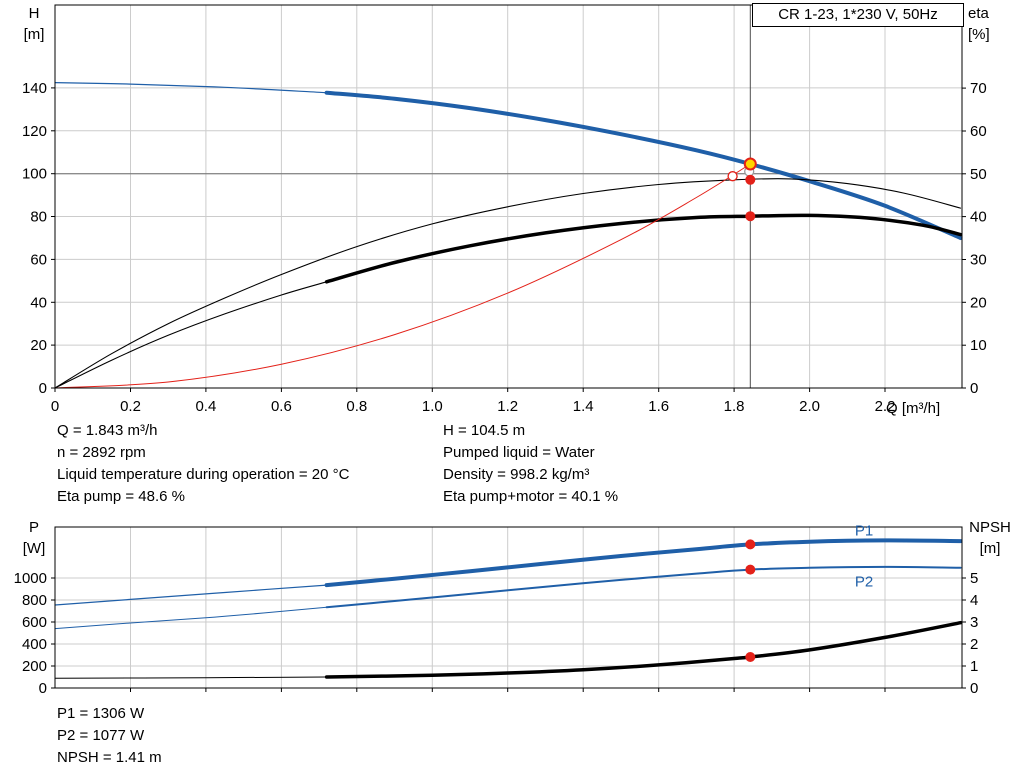 The height and width of the screenshot is (781, 1024). I want to click on y-right-tick-label: 4, so click(974, 600).